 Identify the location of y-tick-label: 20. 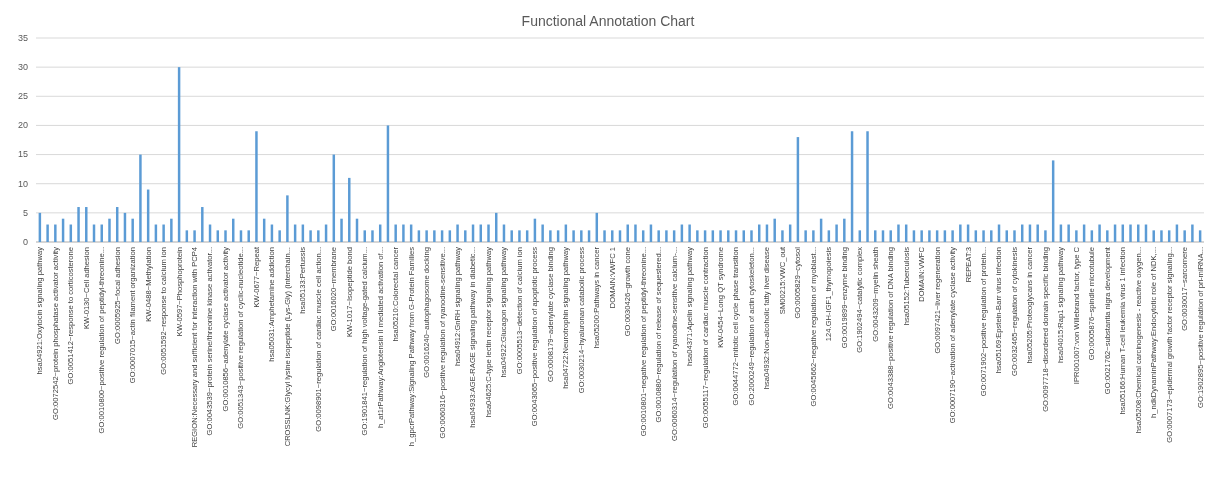
(22, 125).